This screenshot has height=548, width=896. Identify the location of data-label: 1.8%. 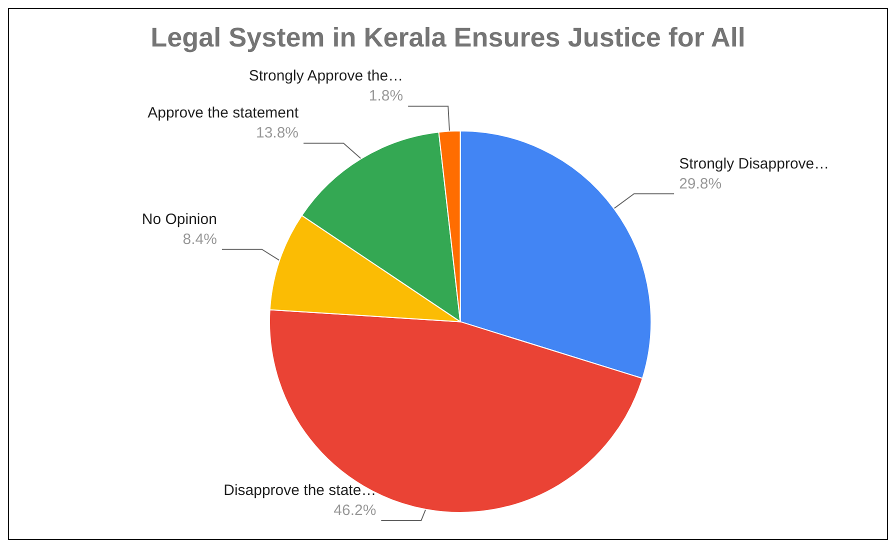
(386, 96).